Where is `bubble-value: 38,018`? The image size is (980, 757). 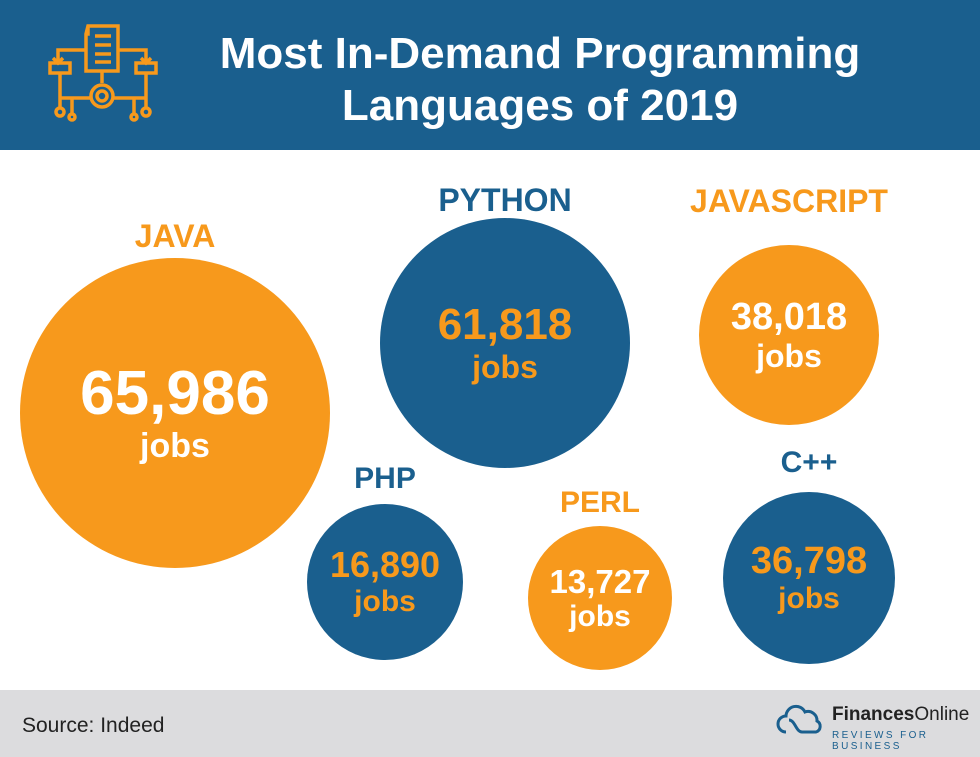 bubble-value: 38,018 is located at coordinates (789, 317).